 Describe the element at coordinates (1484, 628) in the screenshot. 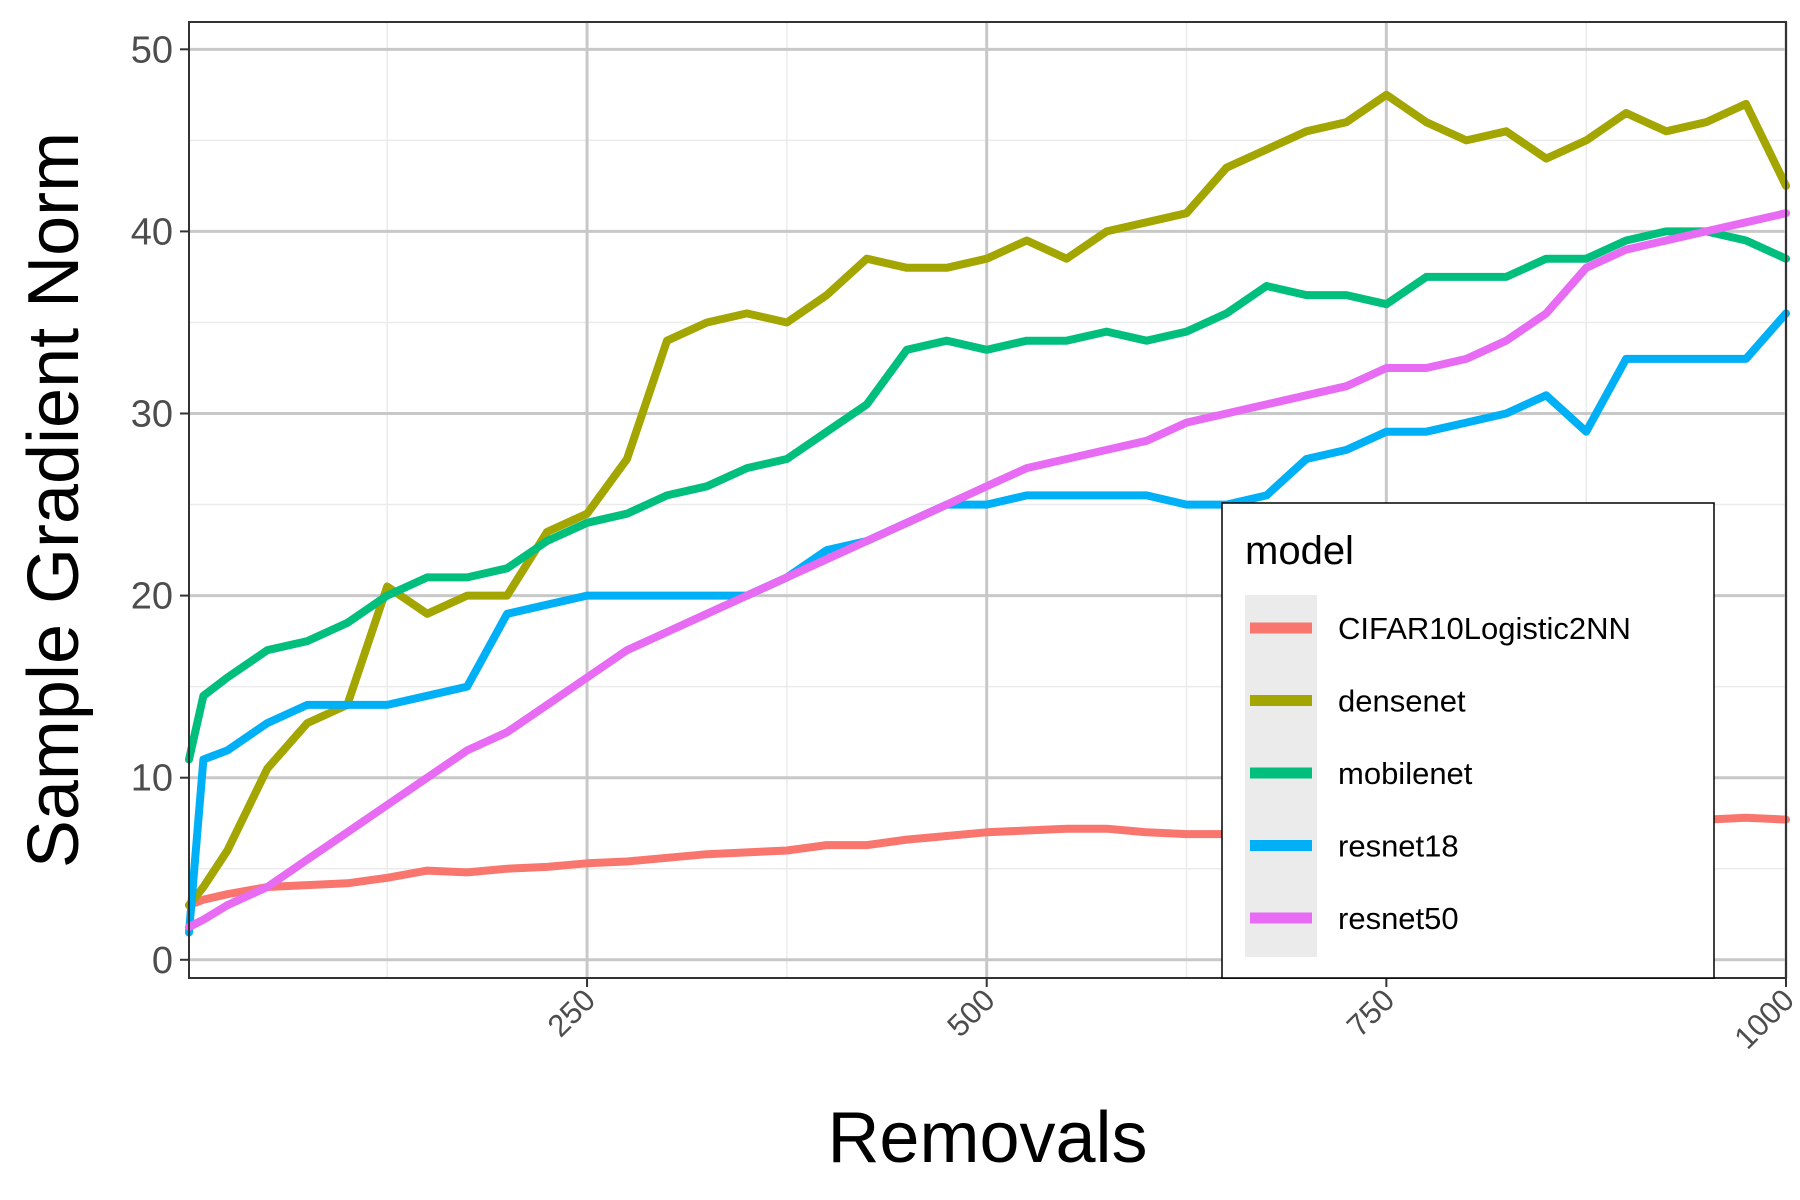

I see `legend-label-CIFAR10Logistic2NN: CIFAR10Logistic2NN` at that location.